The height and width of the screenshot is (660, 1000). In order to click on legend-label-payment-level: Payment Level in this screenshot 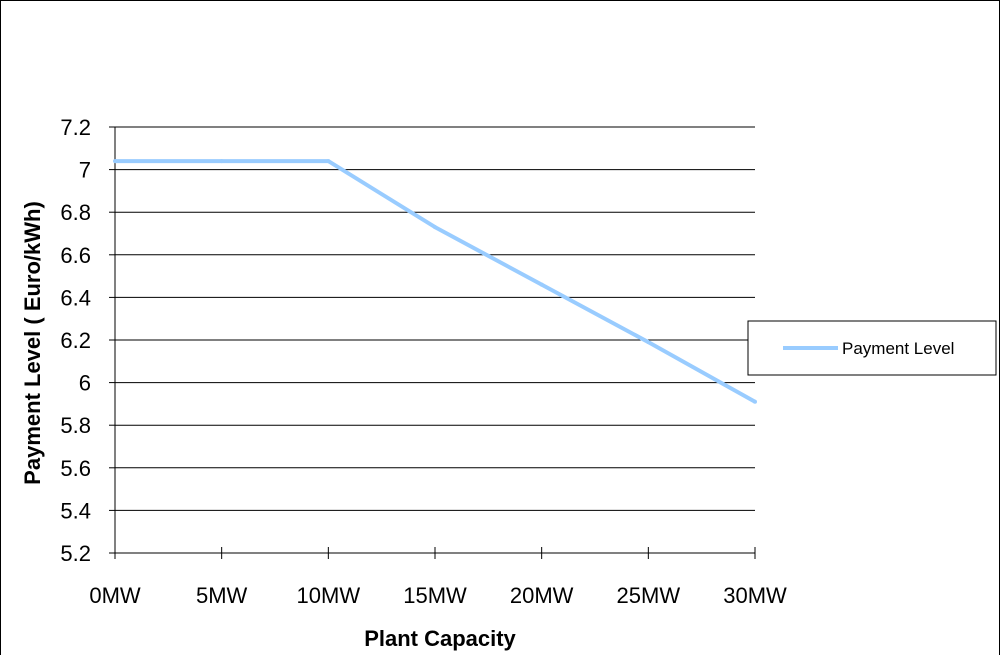, I will do `click(898, 348)`.